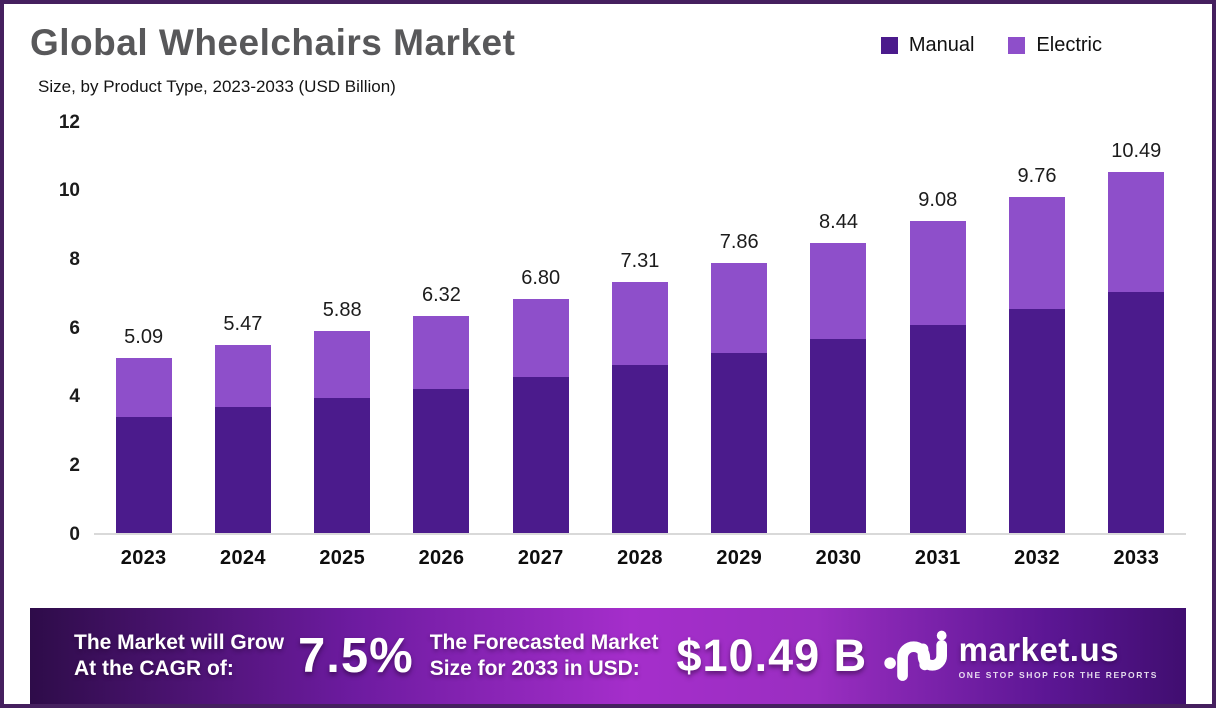 The height and width of the screenshot is (708, 1216). I want to click on bar-2027-electric-segment, so click(540, 338).